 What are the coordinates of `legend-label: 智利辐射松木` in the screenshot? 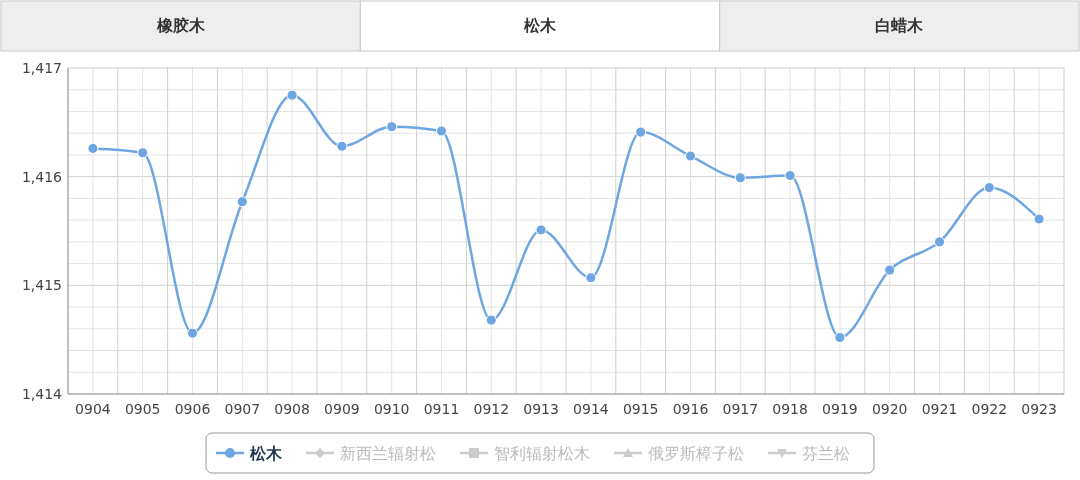 It's located at (542, 453).